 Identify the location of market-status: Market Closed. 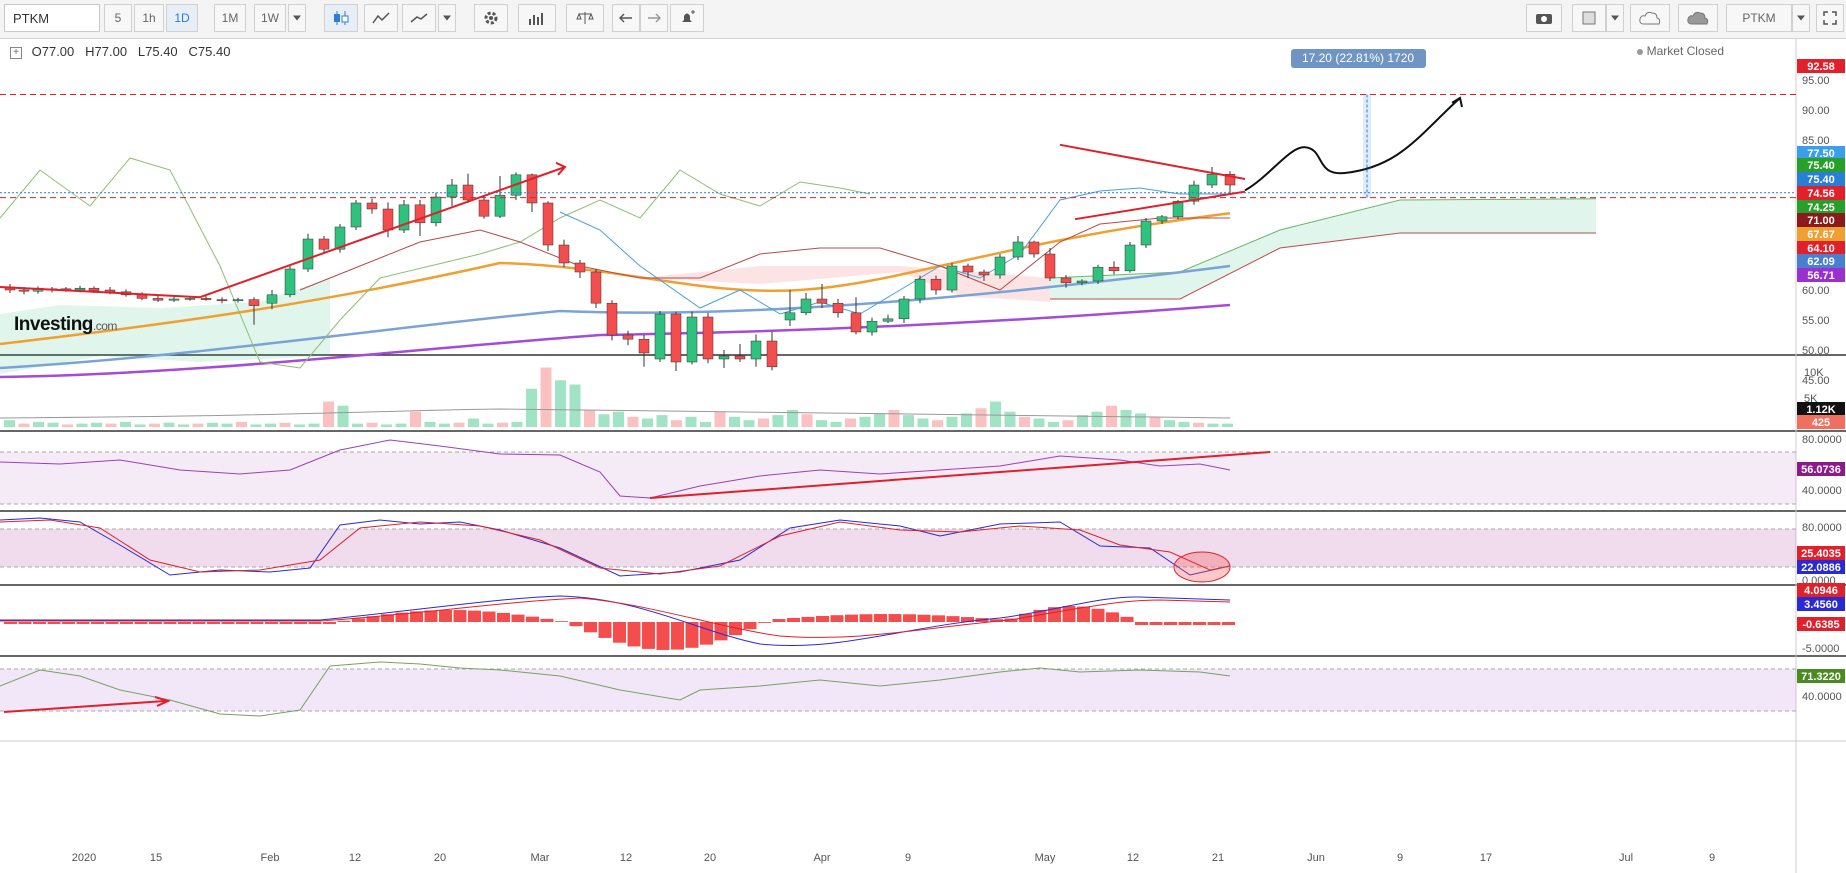
(1680, 51).